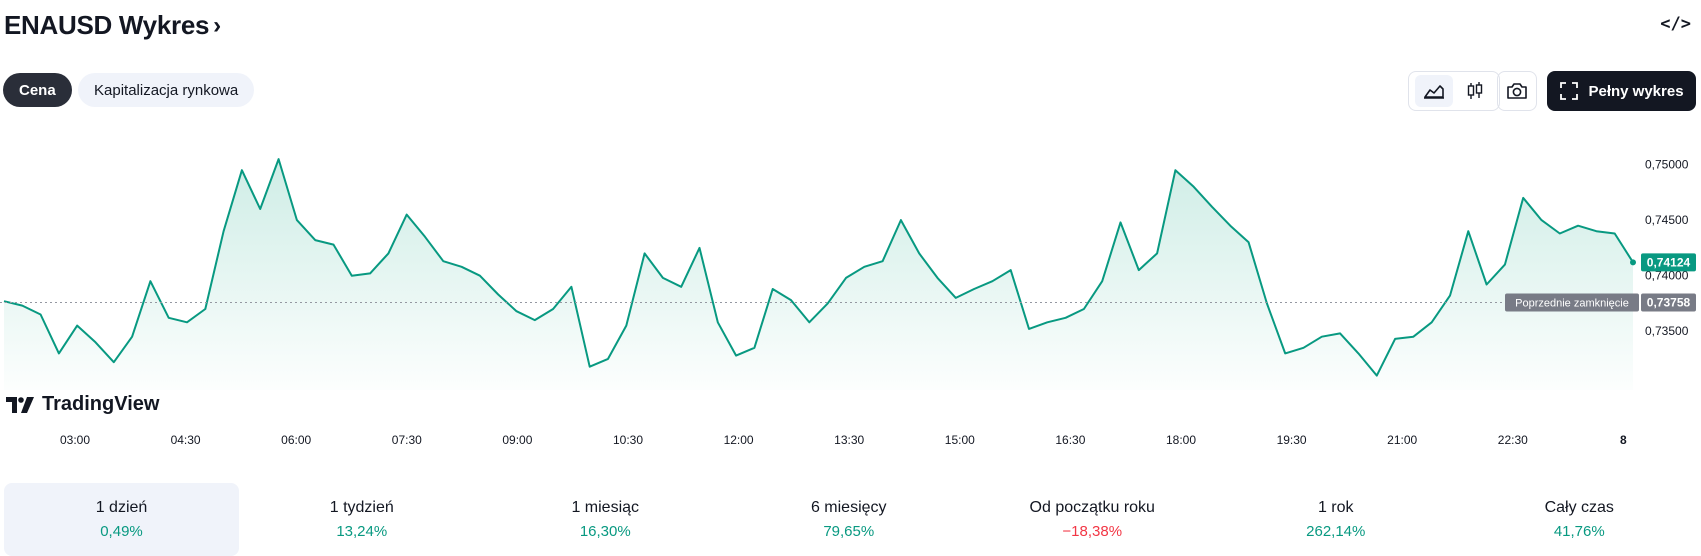 The image size is (1701, 556). Describe the element at coordinates (1667, 331) in the screenshot. I see `y-tick-label: 0,73500` at that location.